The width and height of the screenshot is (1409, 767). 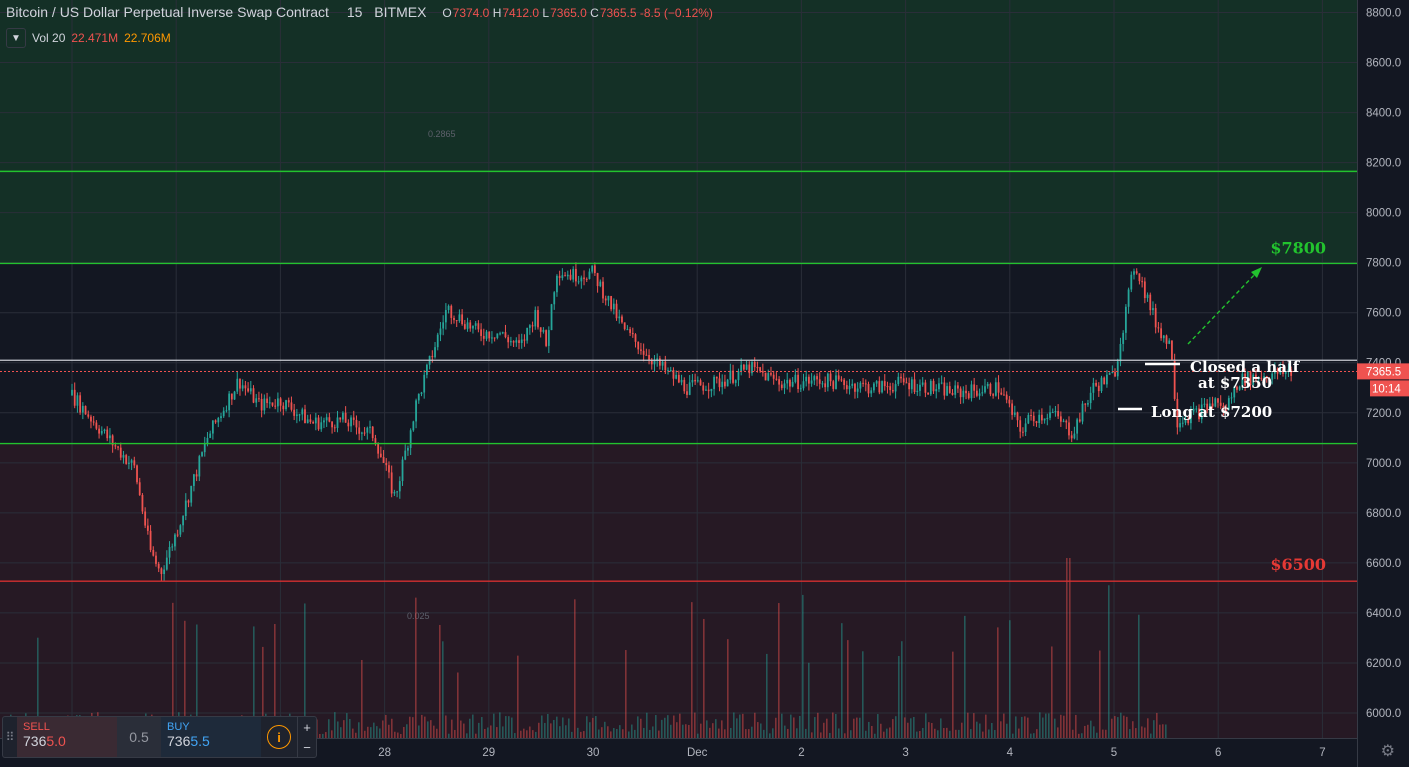 What do you see at coordinates (1387, 751) in the screenshot?
I see `gear-icon: ⚙` at bounding box center [1387, 751].